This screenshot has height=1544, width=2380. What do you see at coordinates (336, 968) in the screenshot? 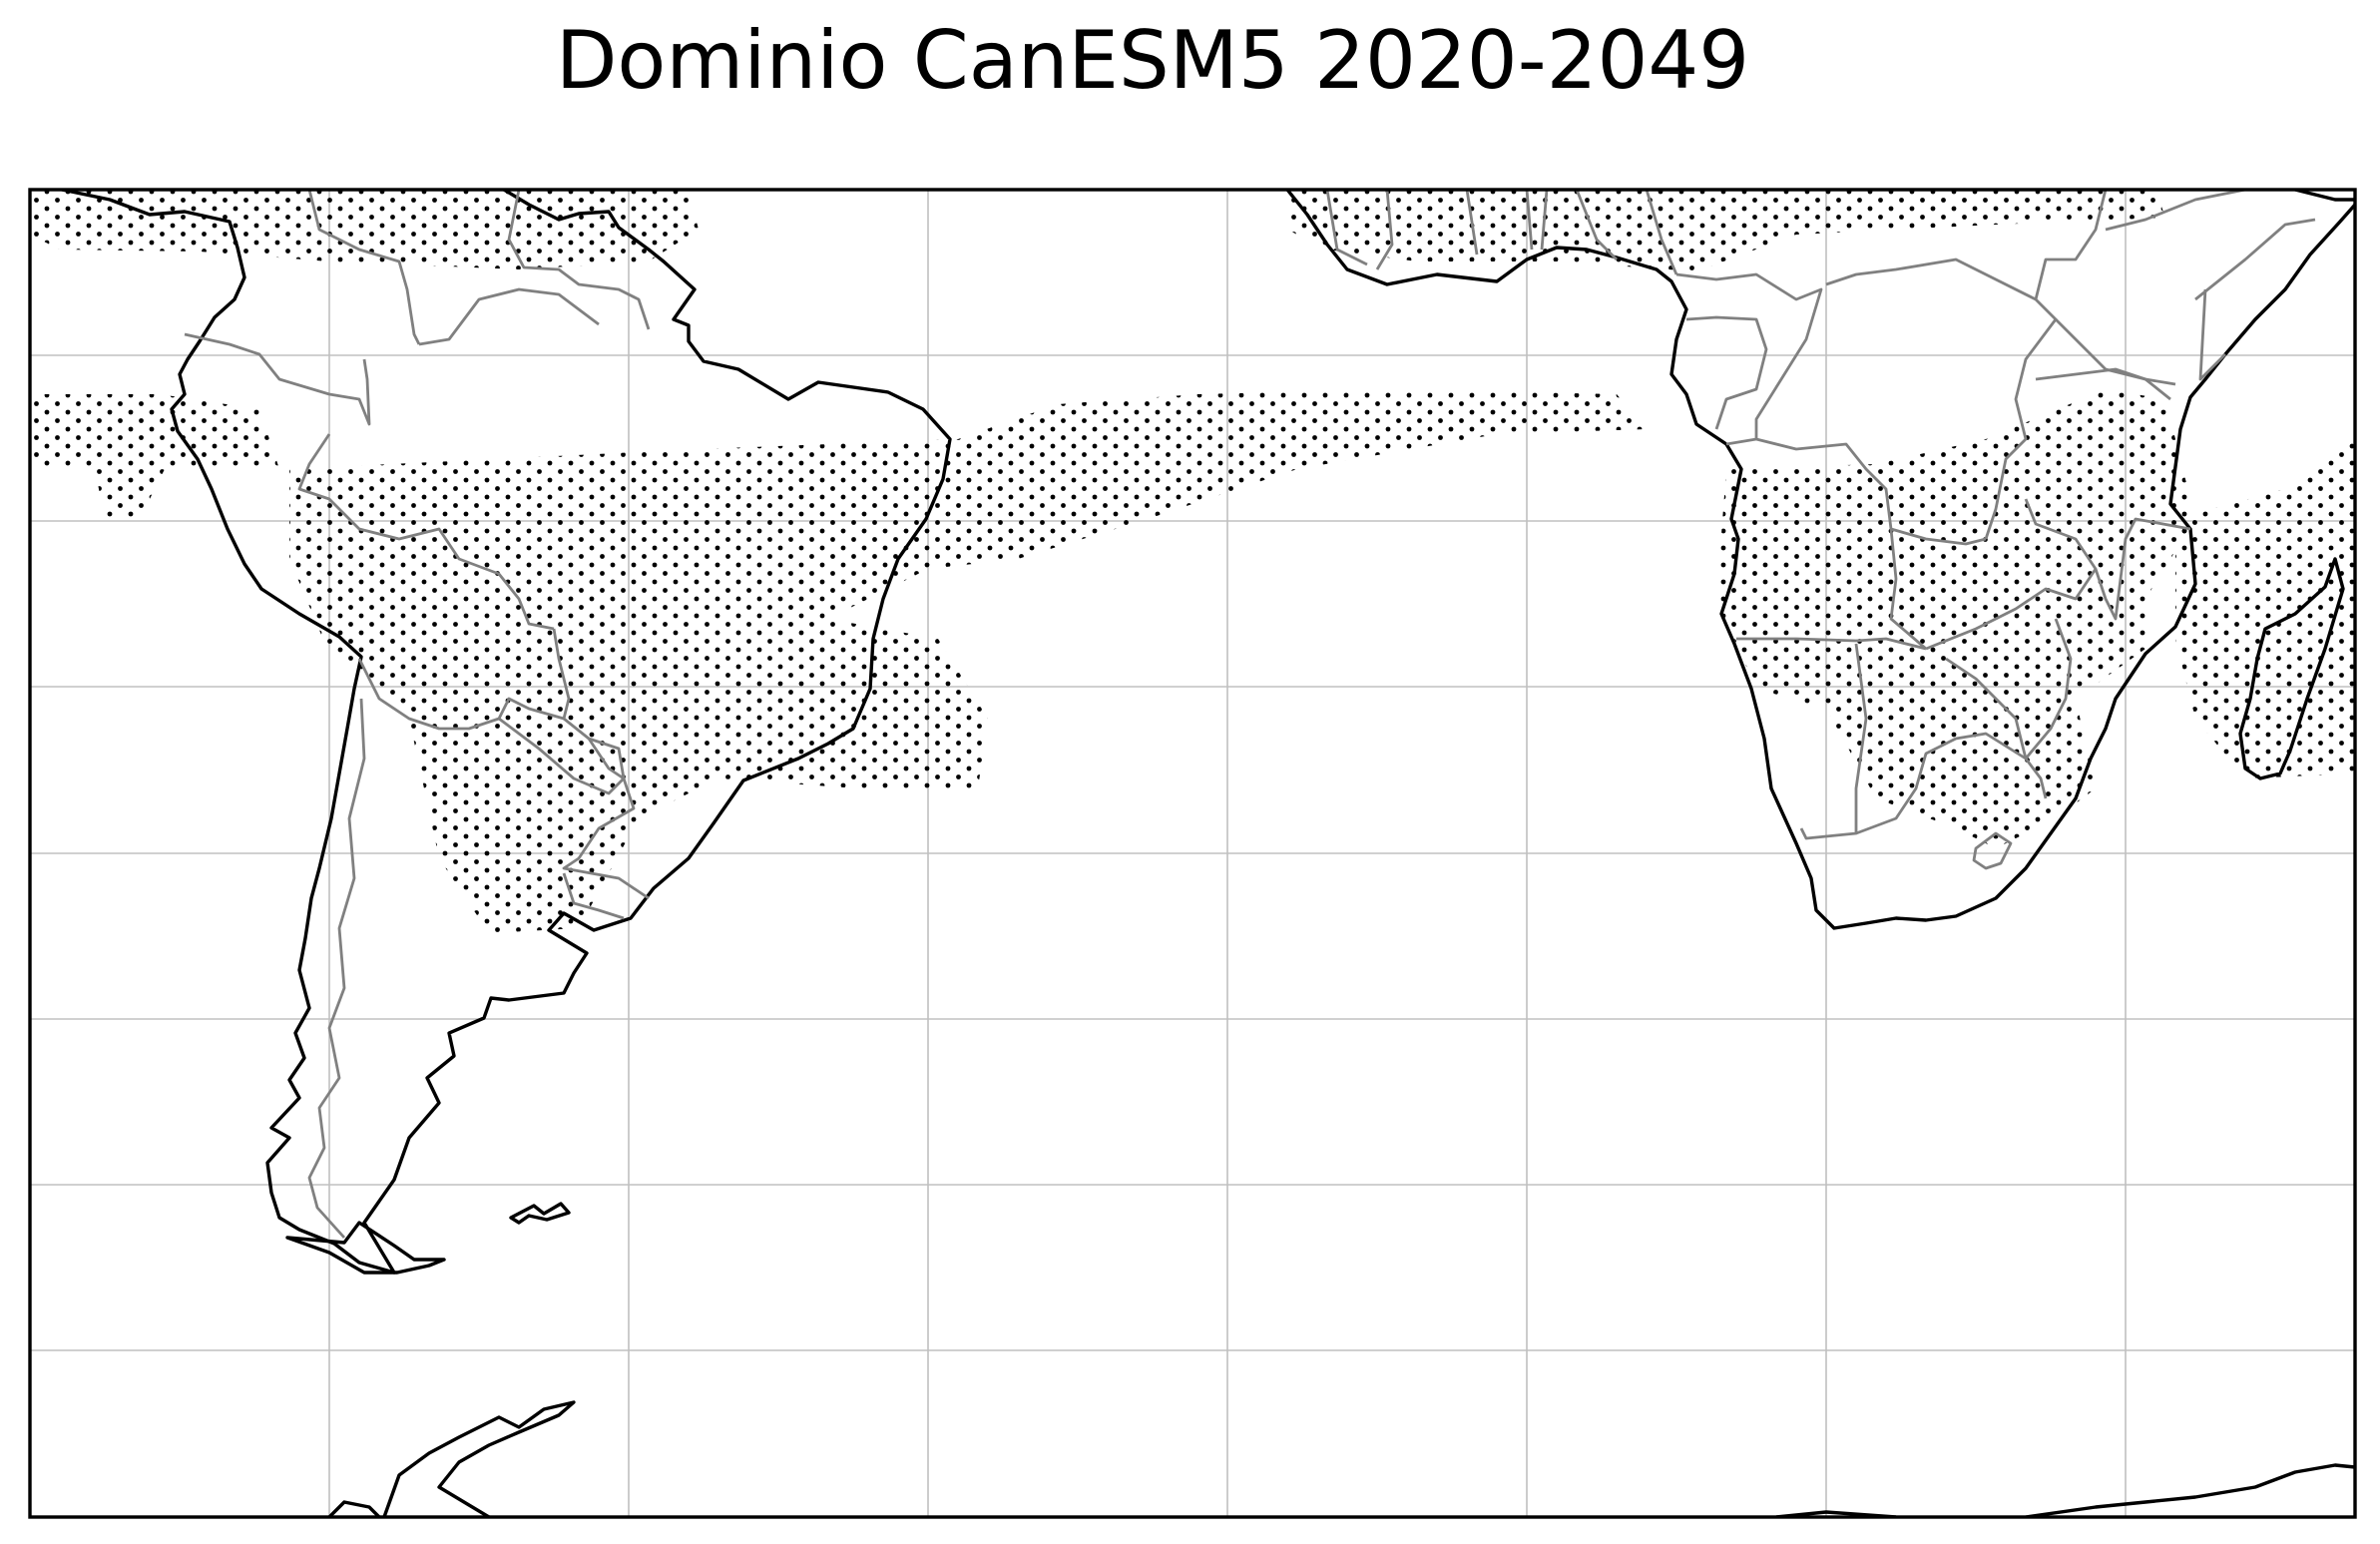
I see `border-argentina-chile` at bounding box center [336, 968].